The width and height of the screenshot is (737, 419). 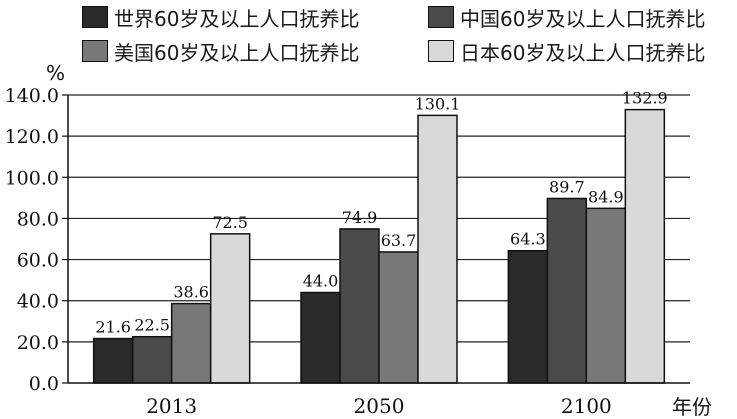 What do you see at coordinates (230, 222) in the screenshot?
I see `data-label: 72.5` at bounding box center [230, 222].